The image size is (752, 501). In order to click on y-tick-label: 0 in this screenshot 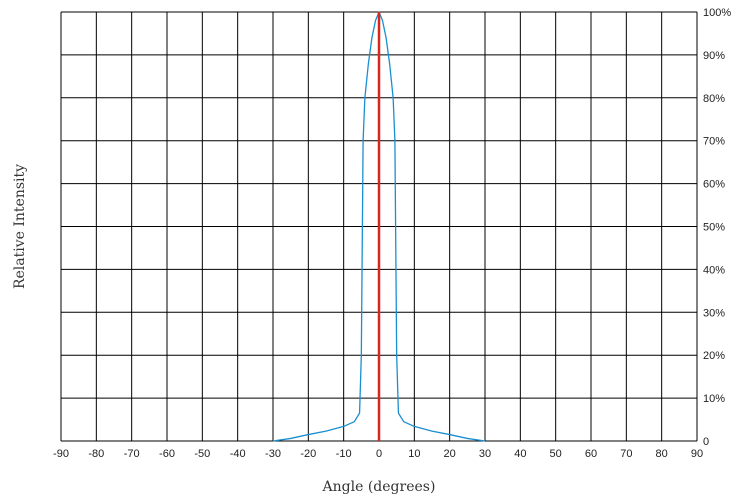, I will do `click(706, 442)`.